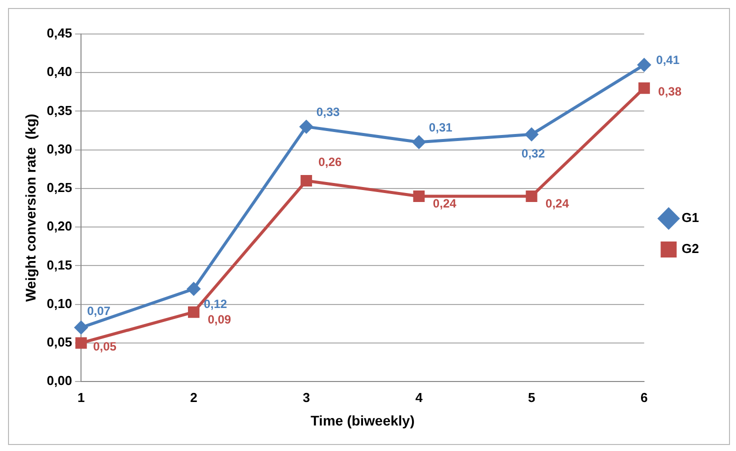  I want to click on x-tick-label: 5, so click(532, 397).